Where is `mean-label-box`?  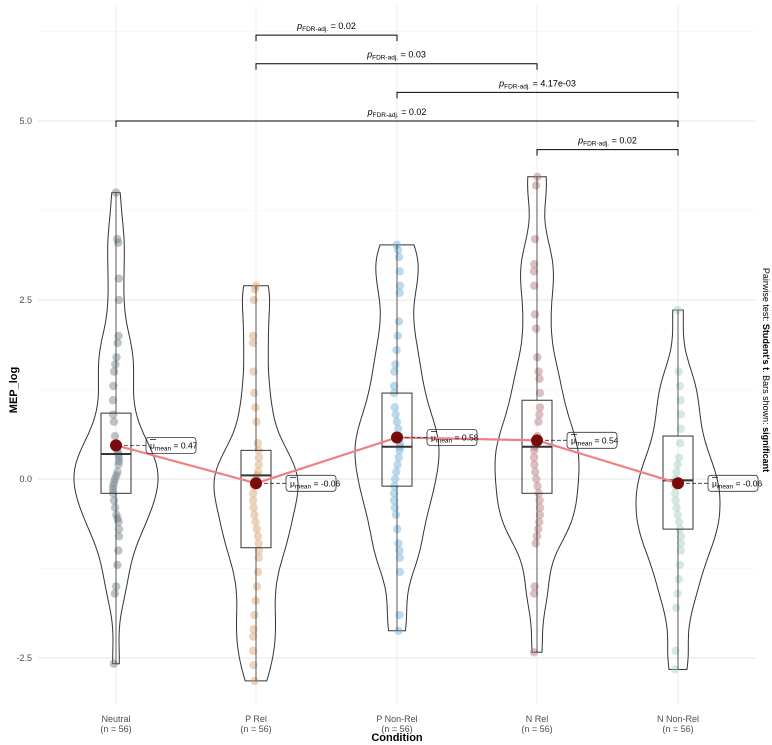
mean-label-box is located at coordinates (311, 483).